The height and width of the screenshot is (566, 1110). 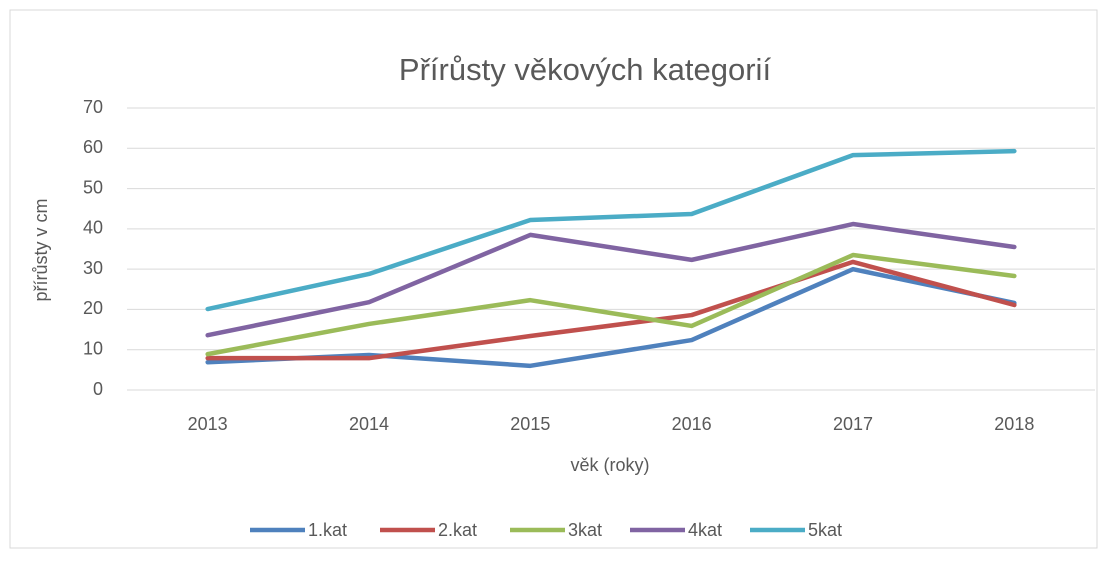 I want to click on y-tick-label: 50, so click(x=93, y=187).